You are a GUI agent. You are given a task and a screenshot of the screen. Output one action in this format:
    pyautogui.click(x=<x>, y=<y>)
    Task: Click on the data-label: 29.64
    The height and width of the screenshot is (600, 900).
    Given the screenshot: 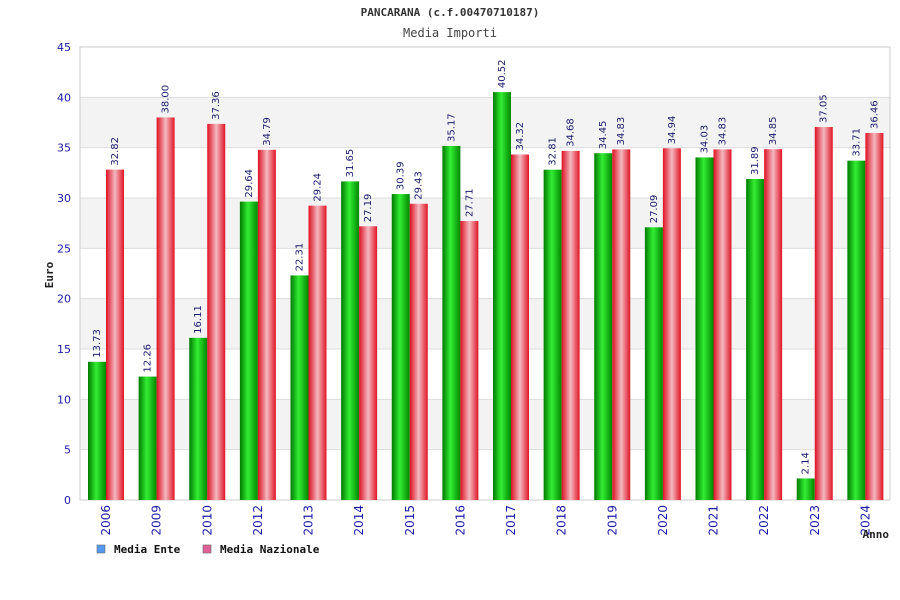 What is the action you would take?
    pyautogui.click(x=249, y=183)
    